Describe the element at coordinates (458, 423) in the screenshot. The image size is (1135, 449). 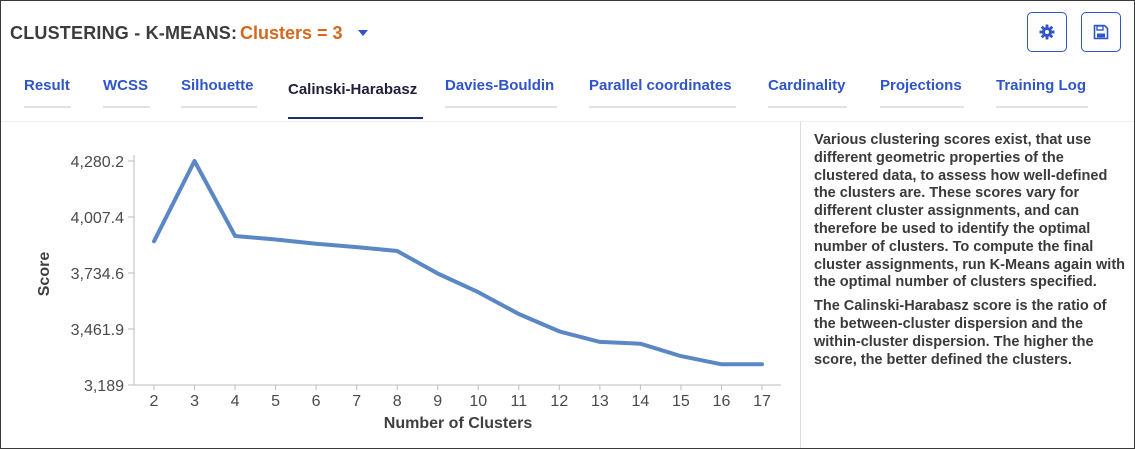
I see `x-axis-label: Number of Clusters` at that location.